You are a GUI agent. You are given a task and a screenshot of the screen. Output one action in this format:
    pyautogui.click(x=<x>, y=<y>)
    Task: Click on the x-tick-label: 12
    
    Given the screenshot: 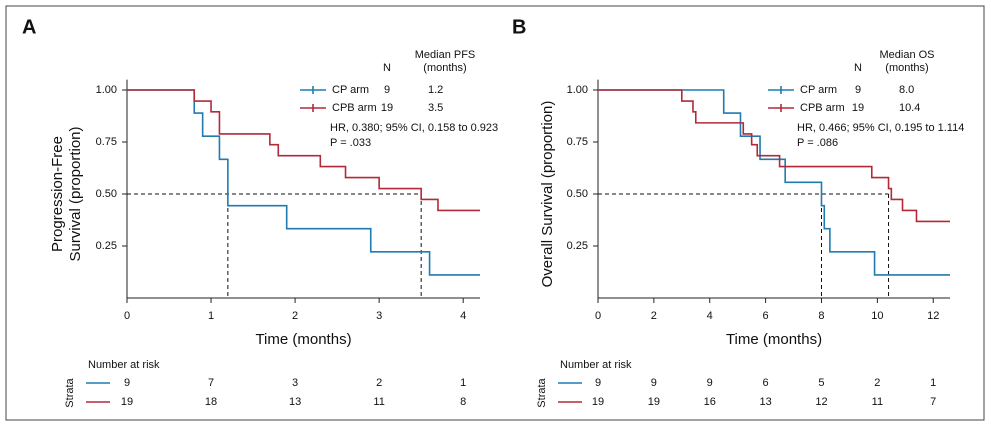 What is the action you would take?
    pyautogui.click(x=933, y=316)
    